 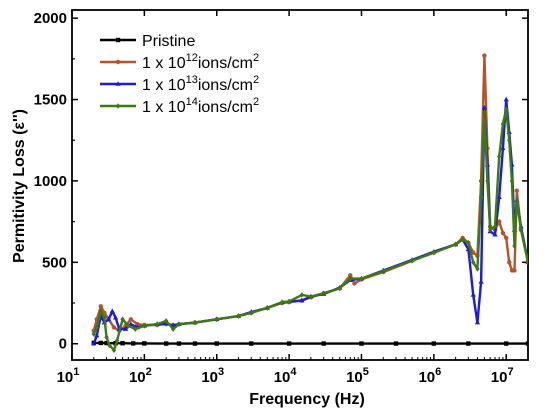 What do you see at coordinates (200, 62) in the screenshot?
I see `legend-label: 1 x 1012ions/cm2` at bounding box center [200, 62].